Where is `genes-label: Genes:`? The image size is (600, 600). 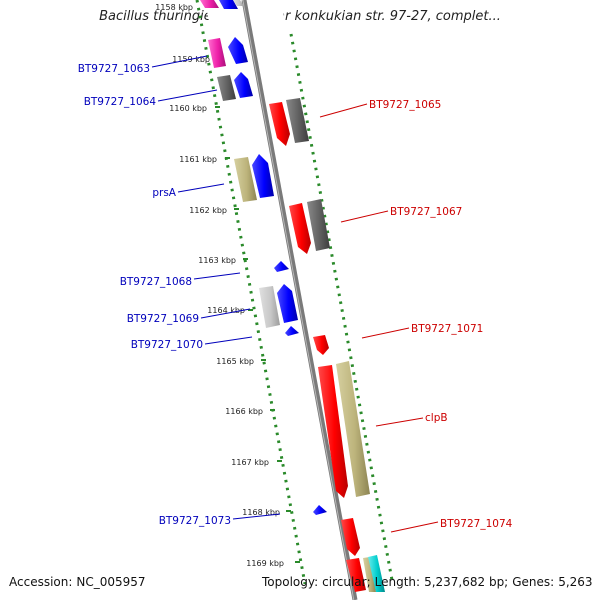 genes-label: Genes: is located at coordinates (533, 582).